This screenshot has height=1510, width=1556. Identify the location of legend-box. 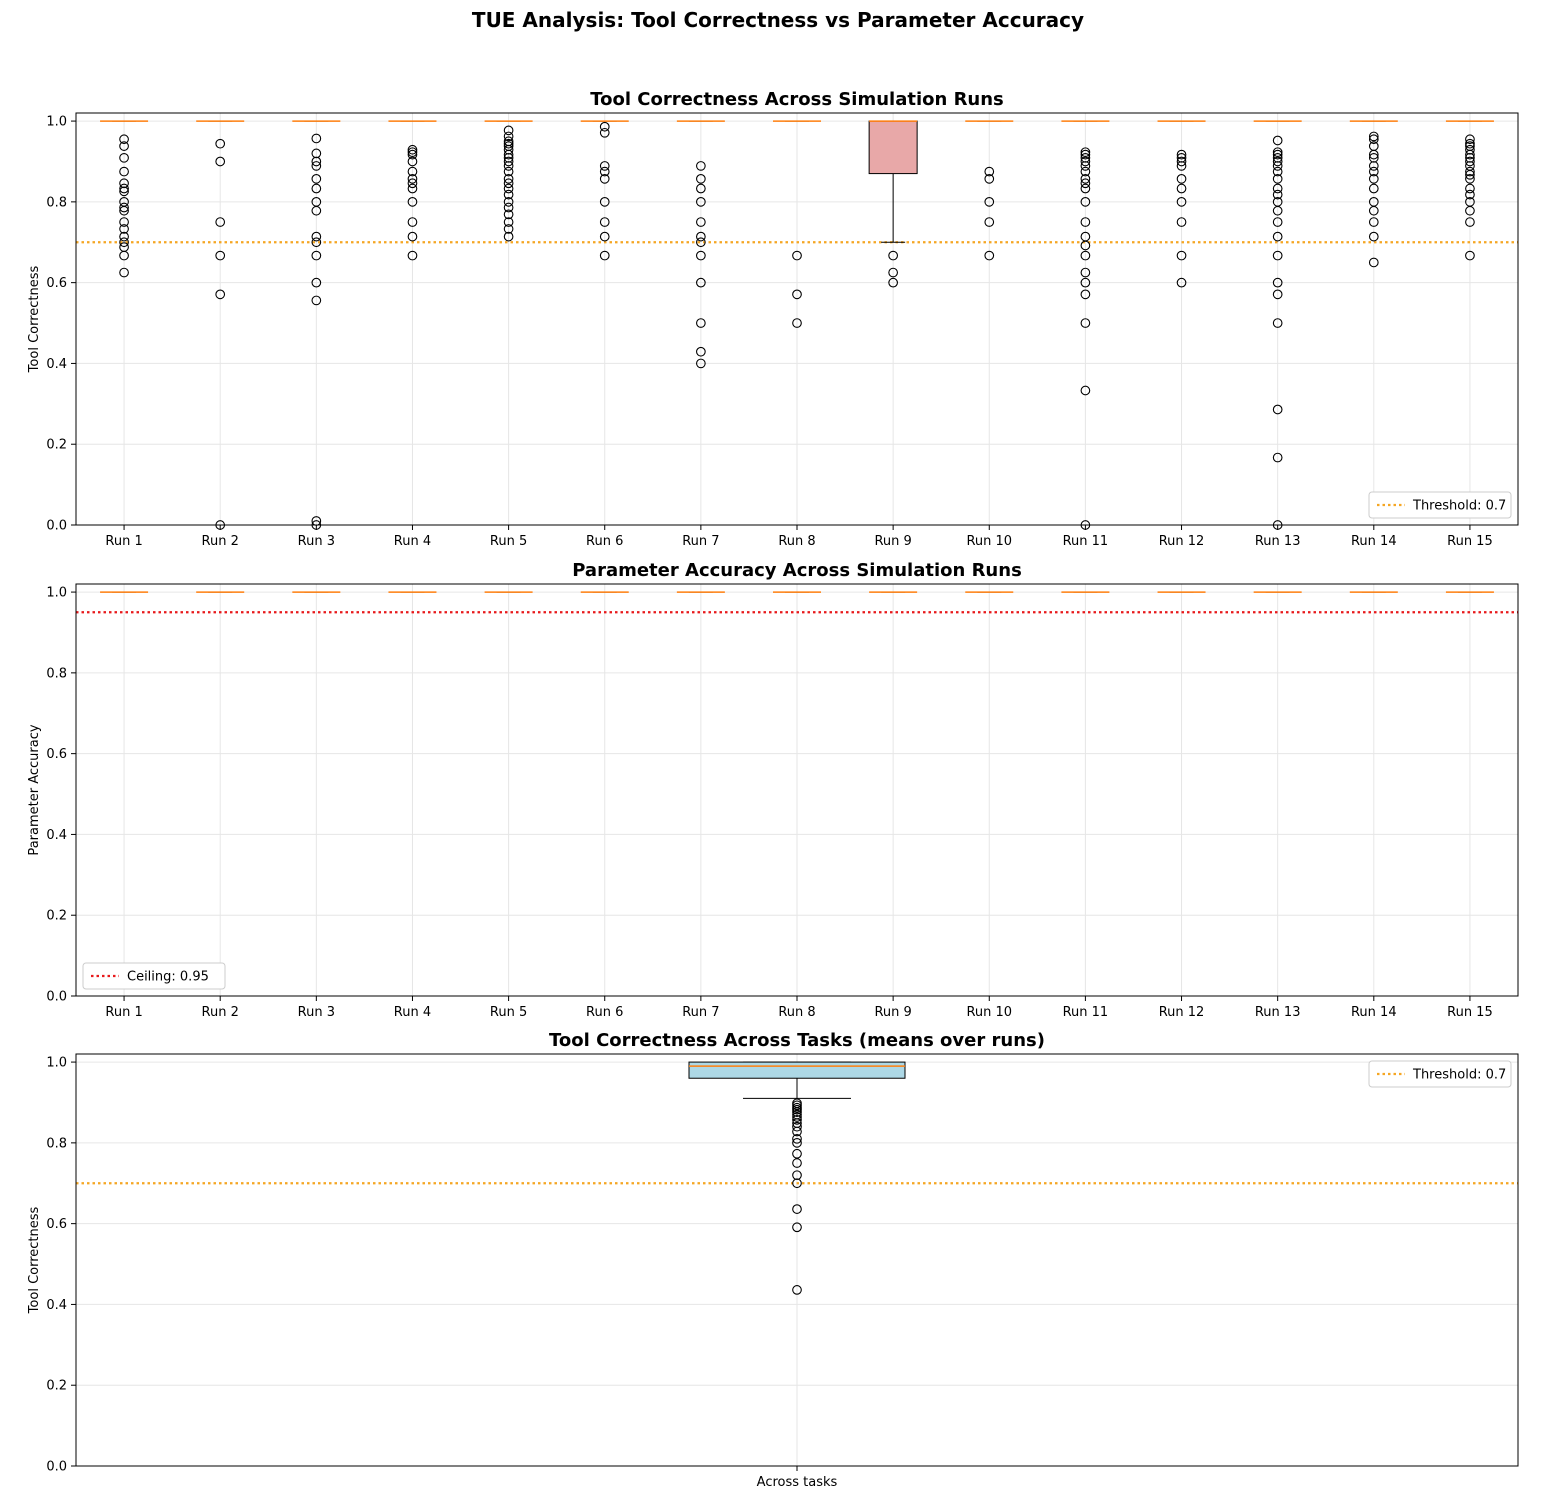
(1440, 505).